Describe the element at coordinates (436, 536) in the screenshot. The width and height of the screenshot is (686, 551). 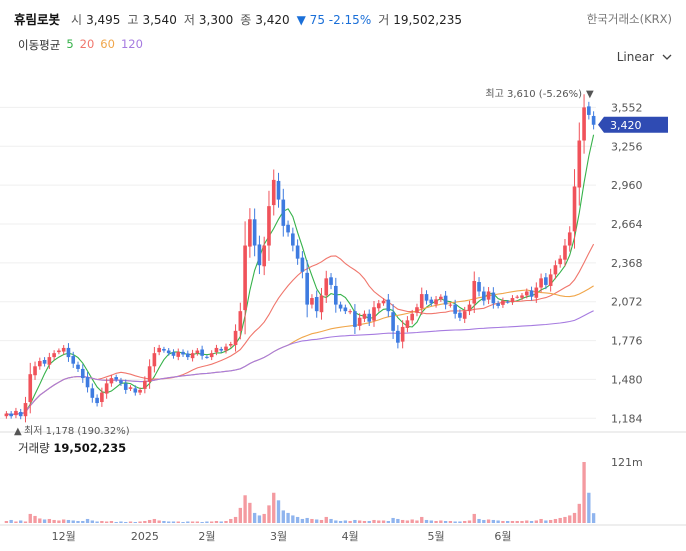
I see `x-tick-label: 5월` at that location.